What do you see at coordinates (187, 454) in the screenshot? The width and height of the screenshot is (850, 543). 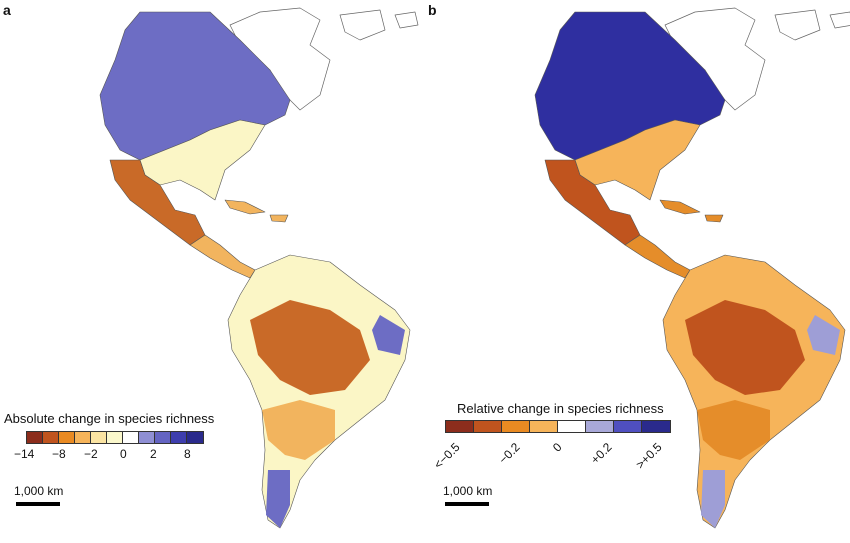 I see `legend-tick: 8` at bounding box center [187, 454].